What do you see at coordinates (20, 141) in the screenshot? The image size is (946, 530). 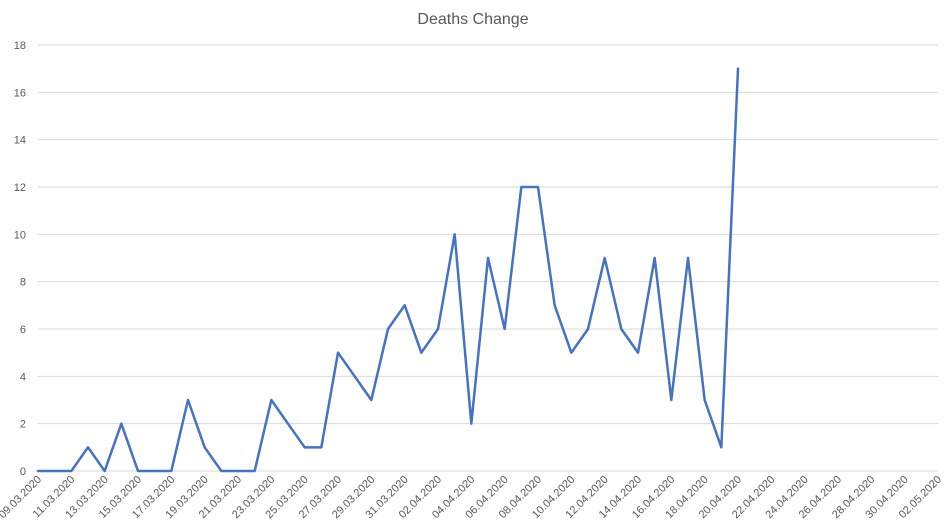 I see `y-tick-label: 14` at bounding box center [20, 141].